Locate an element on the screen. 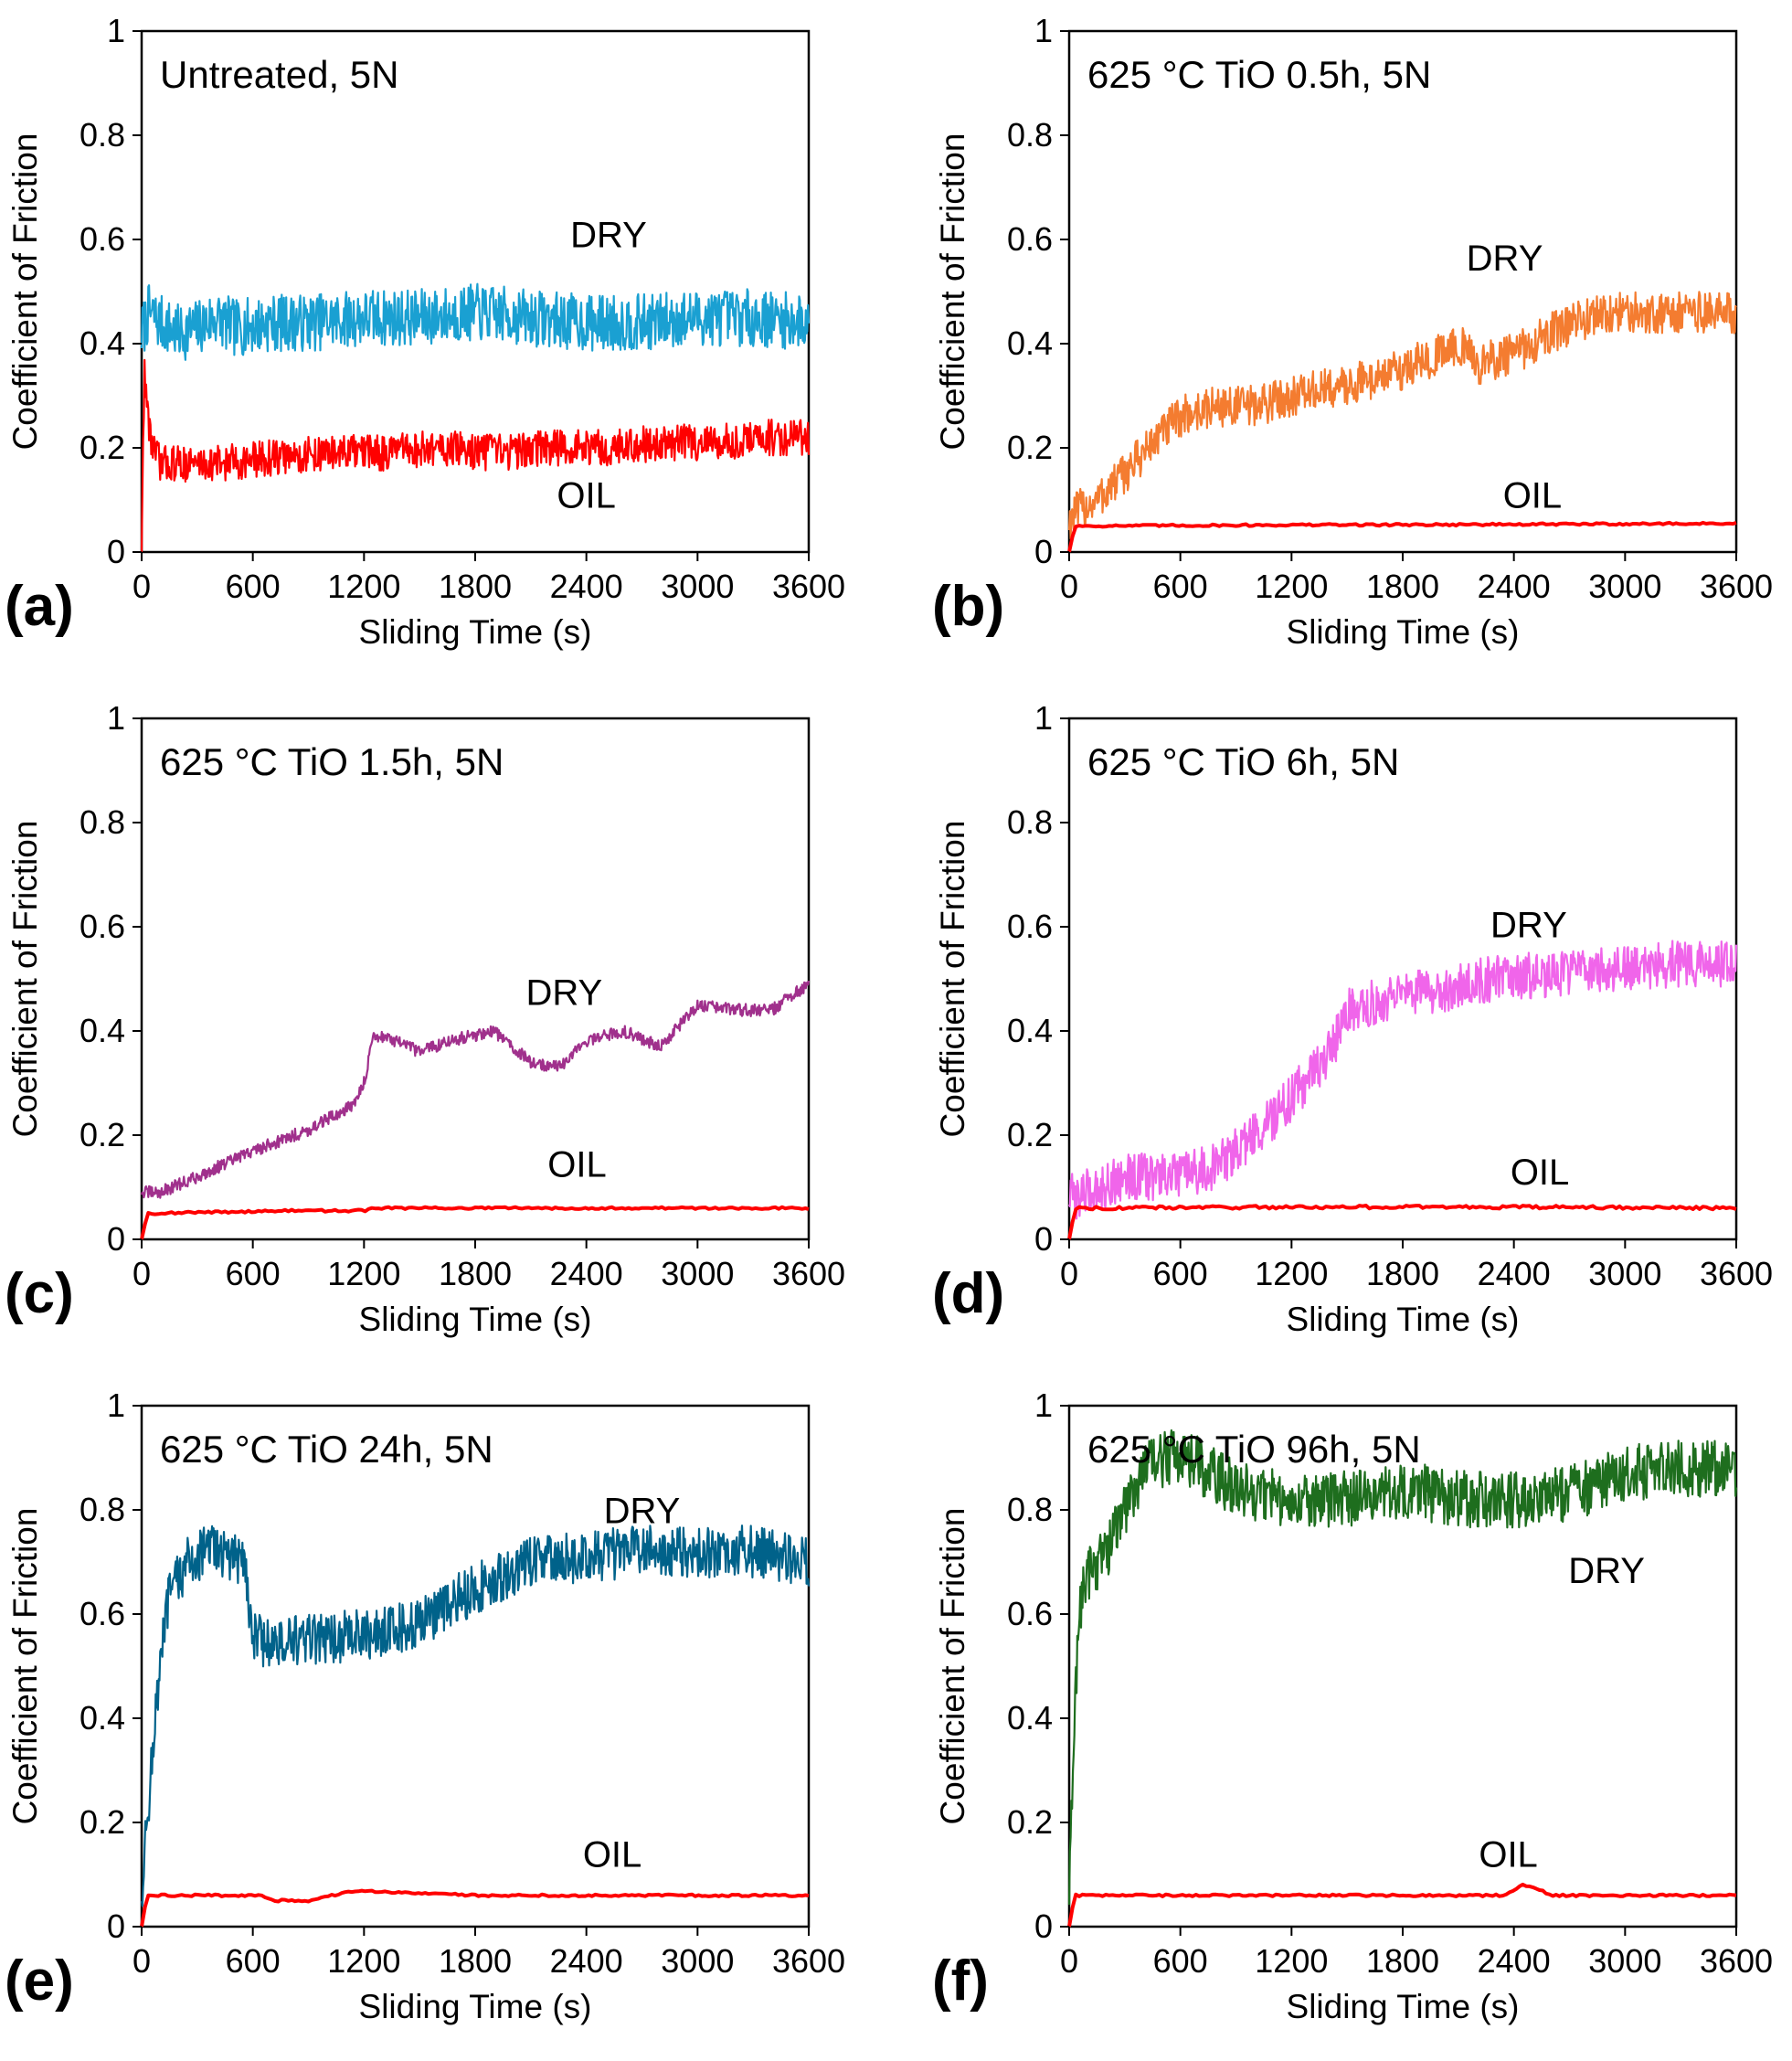 The image size is (1792, 2061). panel-letter: (e) is located at coordinates (40, 1981).